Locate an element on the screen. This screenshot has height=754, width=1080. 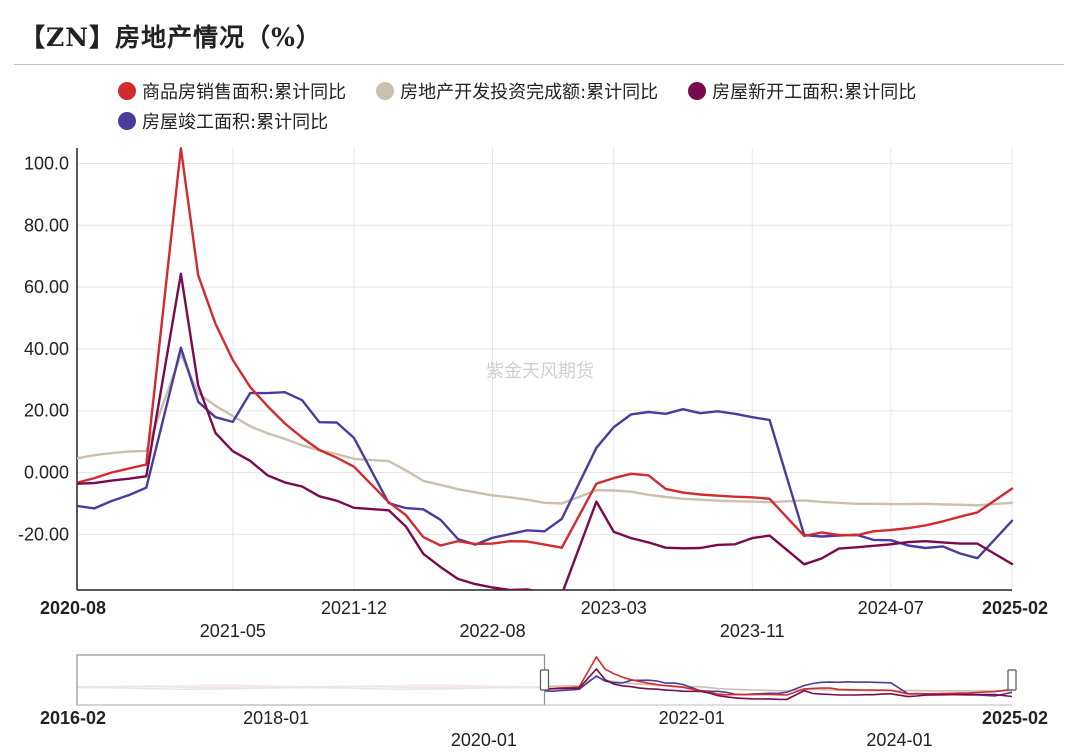
x-tick-label: 2020-08 is located at coordinates (73, 608).